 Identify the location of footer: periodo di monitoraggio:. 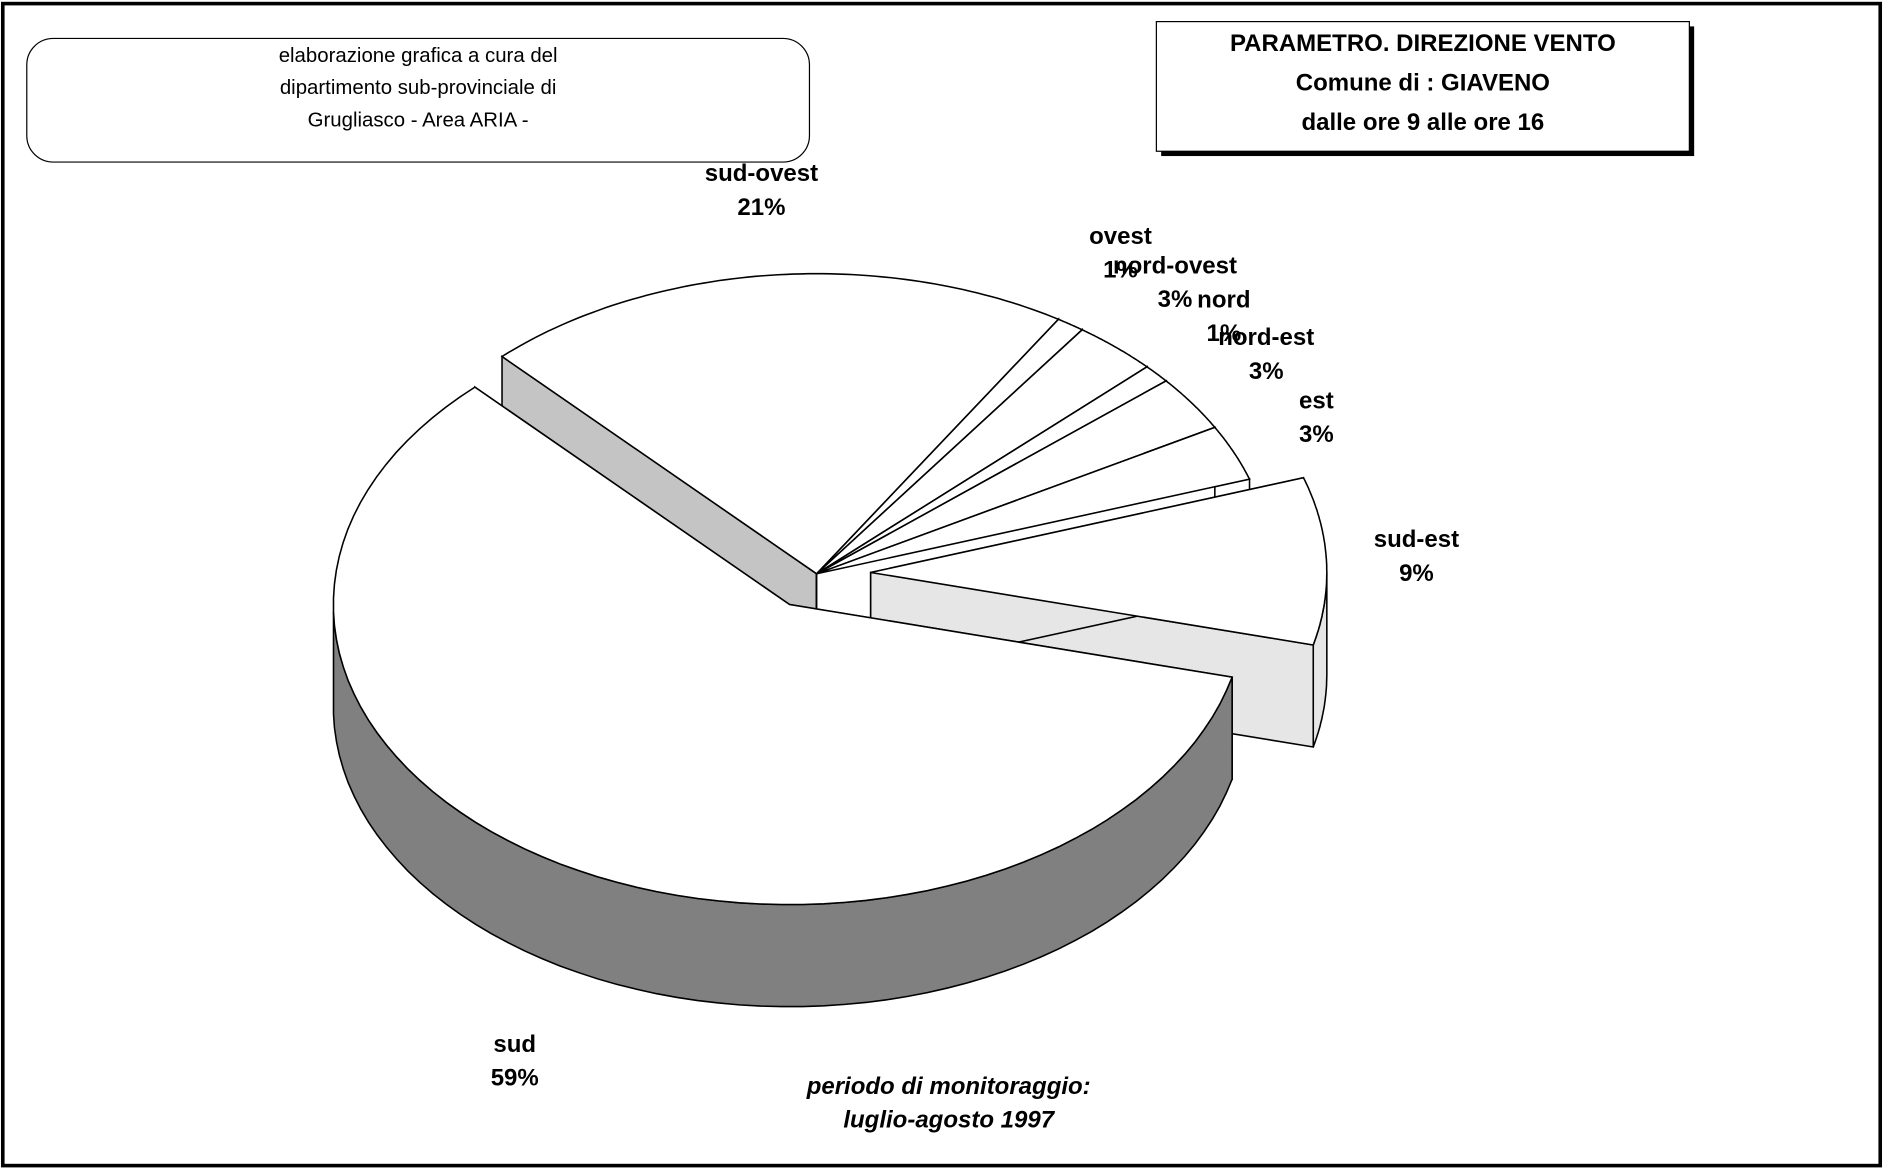
(948, 1086).